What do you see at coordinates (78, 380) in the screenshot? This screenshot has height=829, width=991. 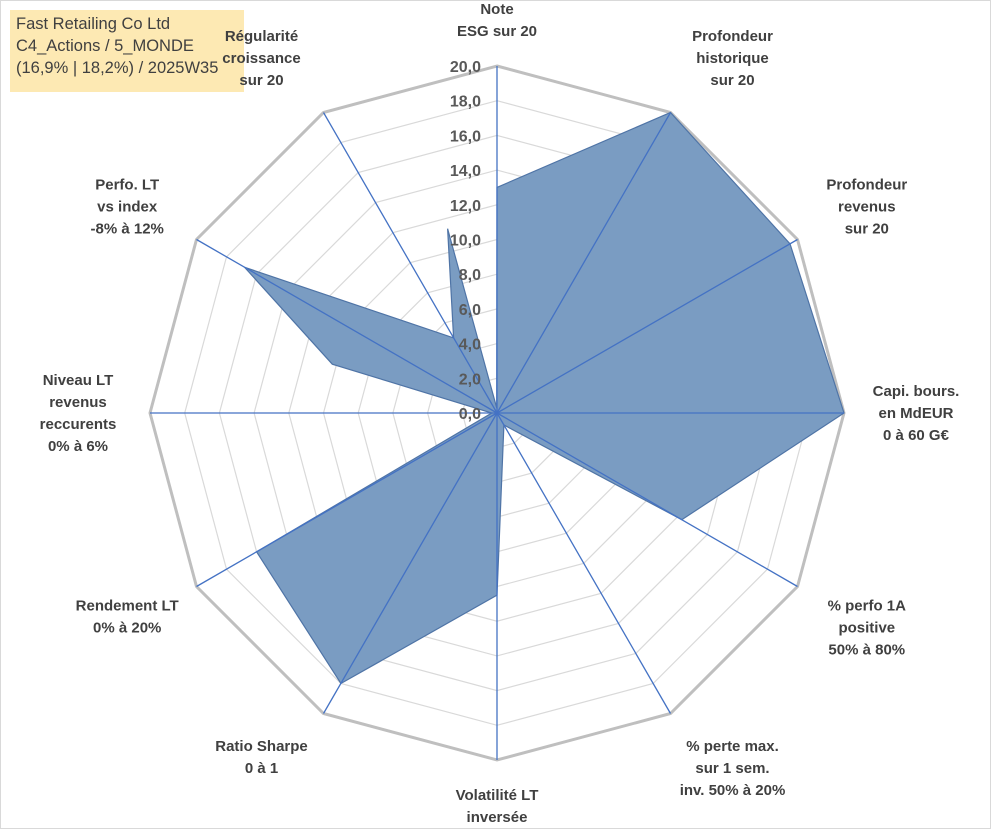 I see `axis-label-line: Niveau LT` at bounding box center [78, 380].